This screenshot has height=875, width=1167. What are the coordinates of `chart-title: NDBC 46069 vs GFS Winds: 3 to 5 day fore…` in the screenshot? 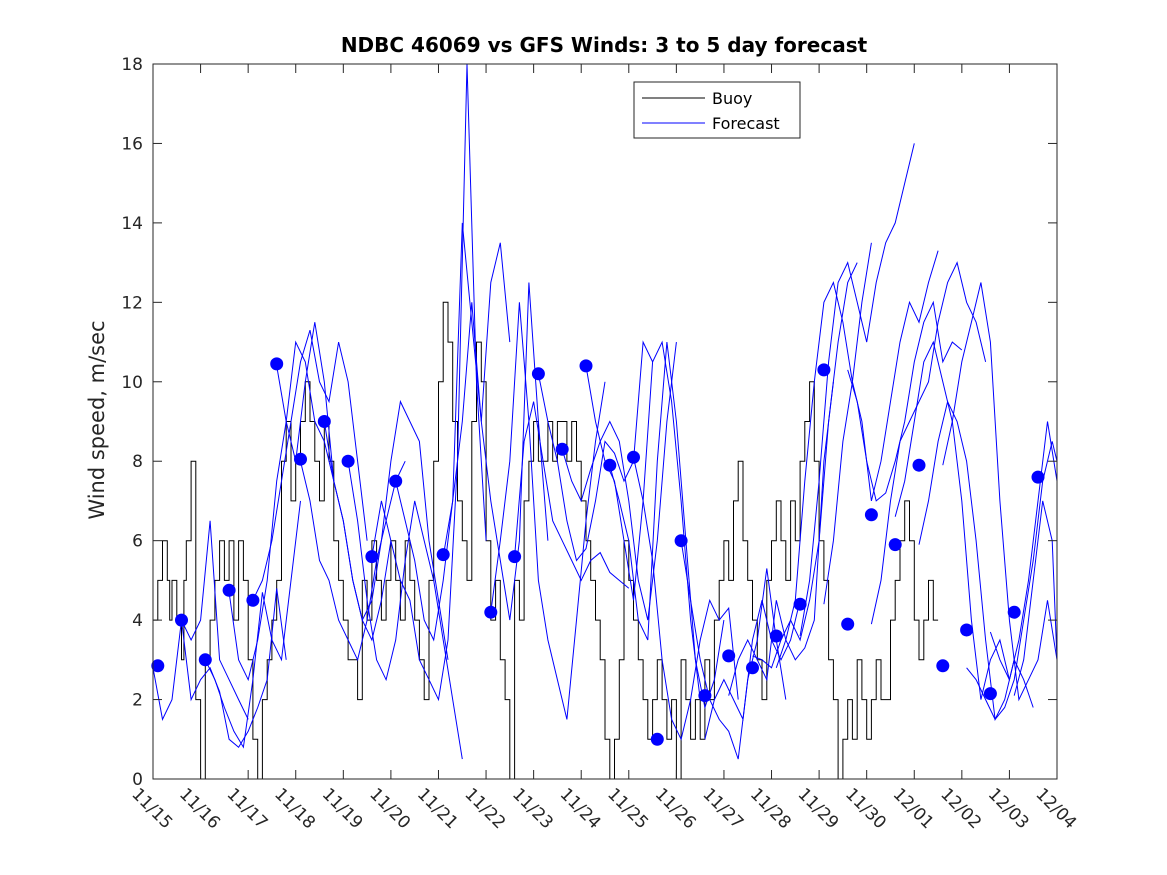 It's located at (604, 45).